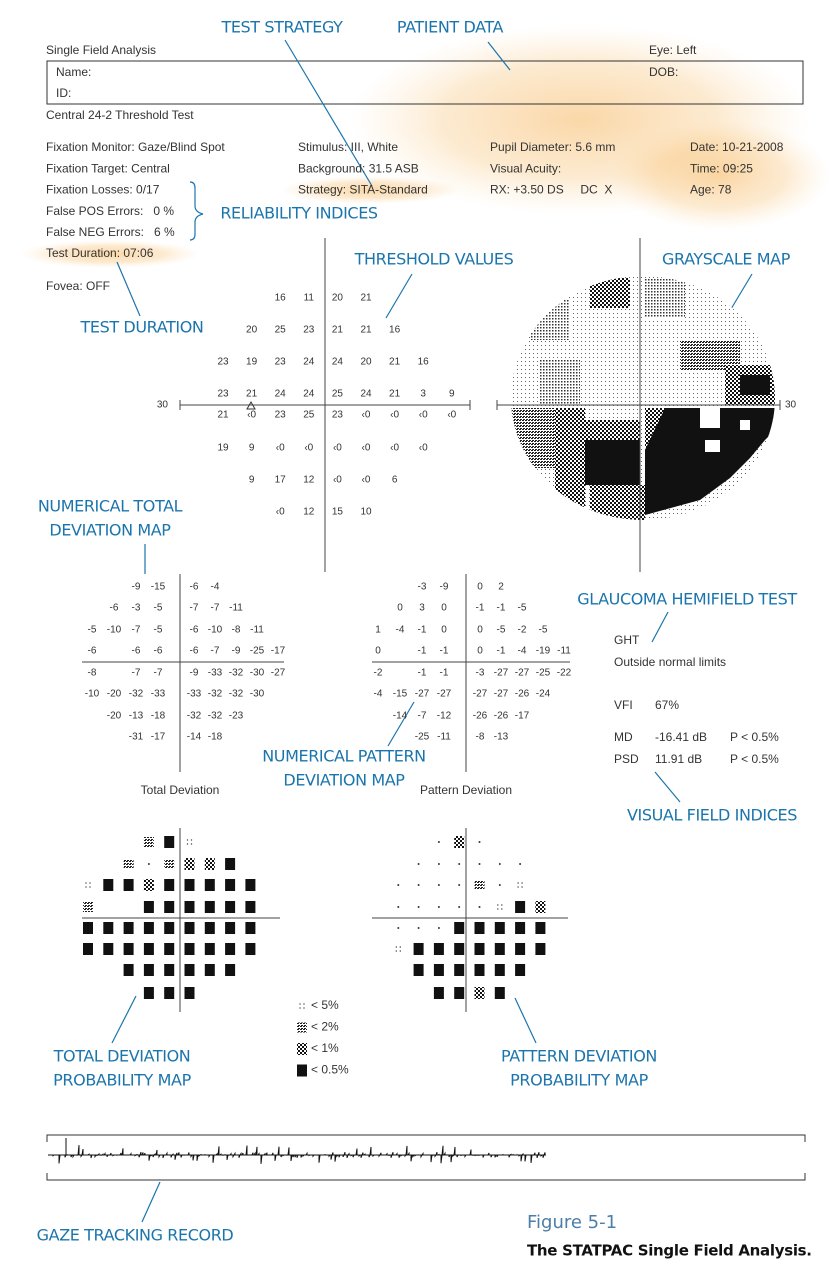  I want to click on deviation-value: -9, so click(236, 651).